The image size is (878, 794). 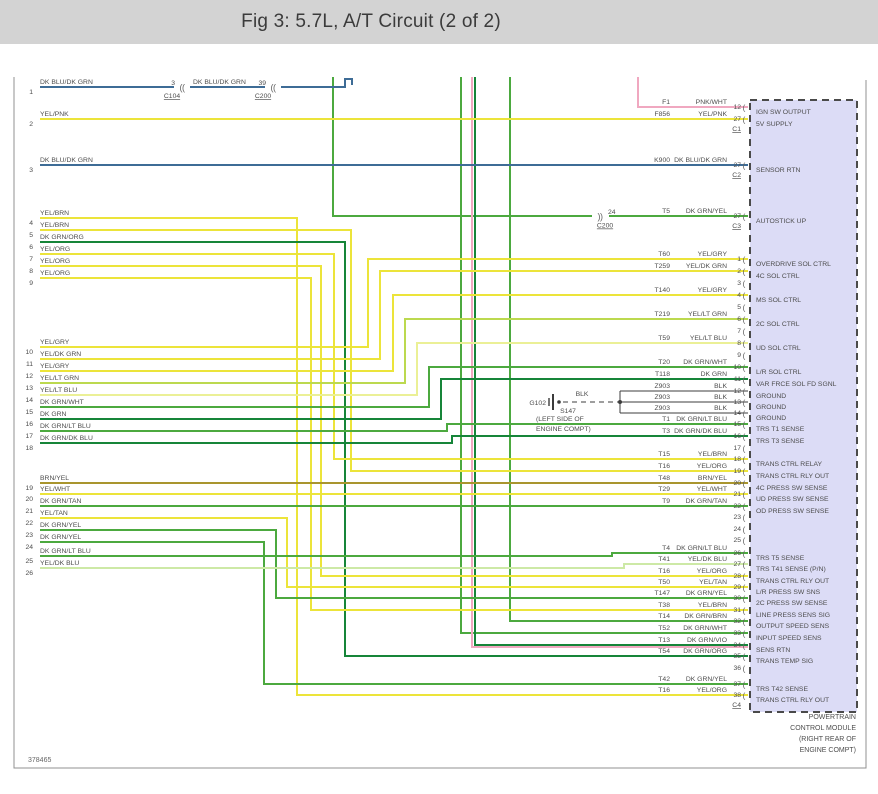 What do you see at coordinates (778, 276) in the screenshot?
I see `pin-signal-label: 4C SOL CTRL` at bounding box center [778, 276].